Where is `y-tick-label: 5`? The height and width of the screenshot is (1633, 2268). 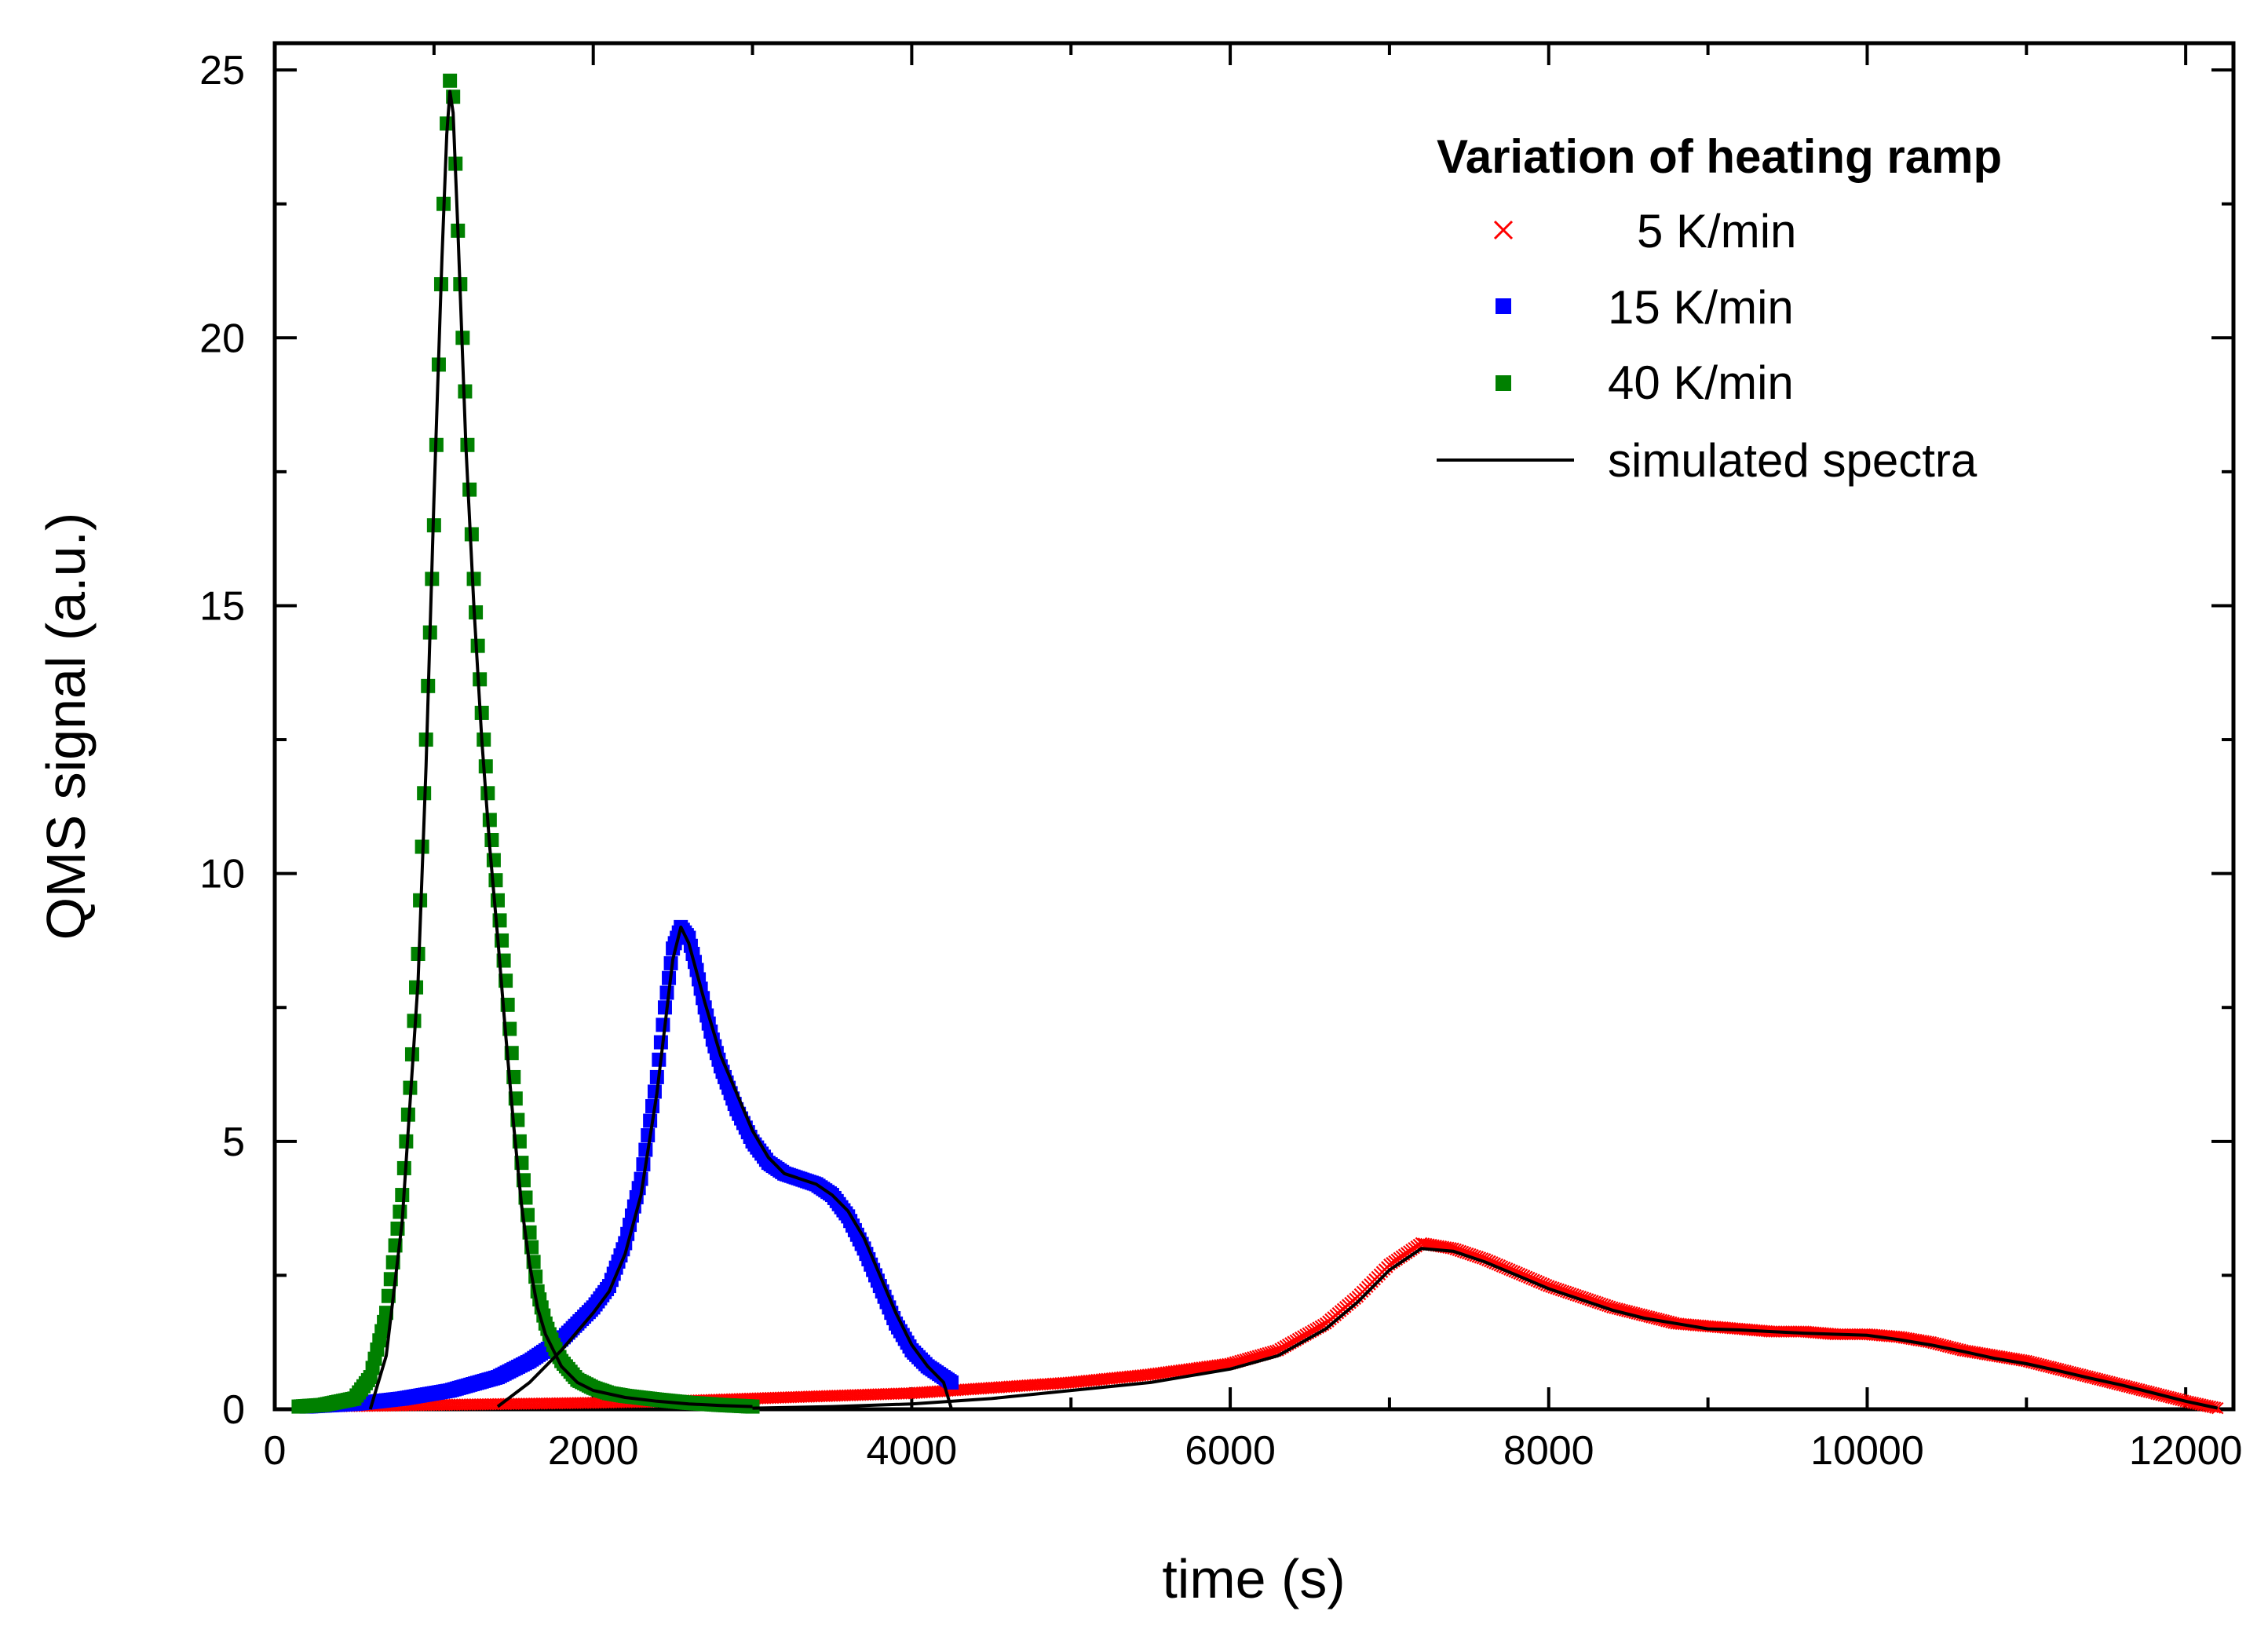
y-tick-label: 5 is located at coordinates (233, 1142).